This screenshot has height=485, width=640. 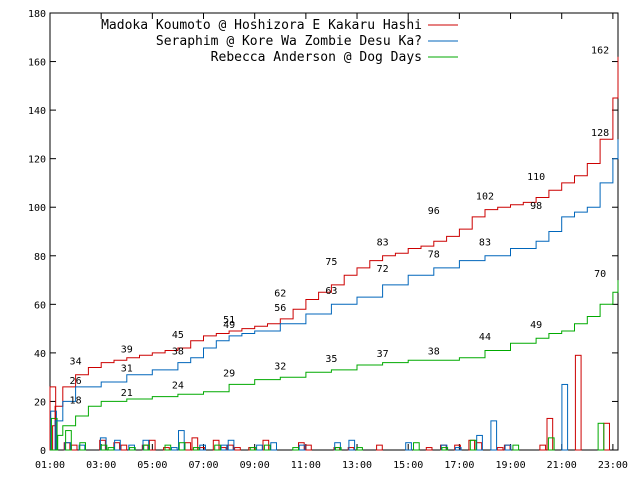 What do you see at coordinates (434, 352) in the screenshot?
I see `data-label: 38` at bounding box center [434, 352].